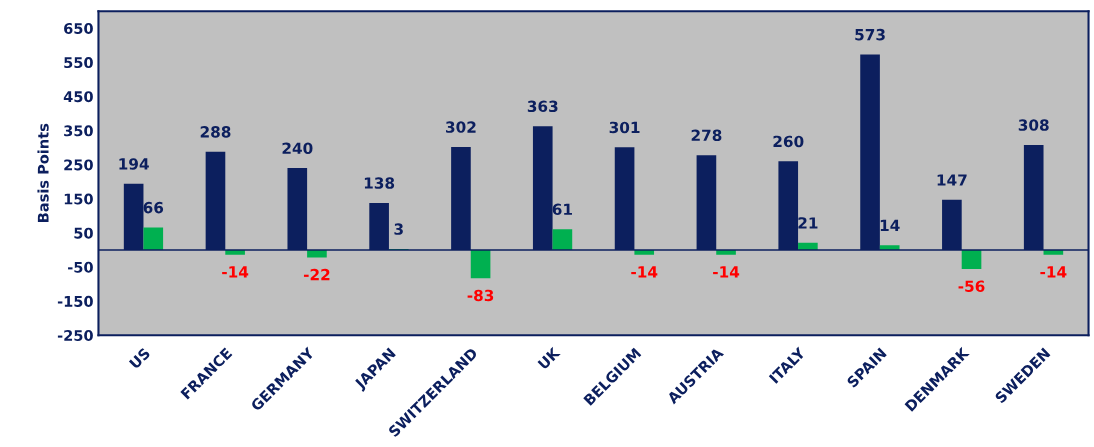 Image resolution: width=1094 pixels, height=447 pixels. I want to click on data-label: 260, so click(788, 141).